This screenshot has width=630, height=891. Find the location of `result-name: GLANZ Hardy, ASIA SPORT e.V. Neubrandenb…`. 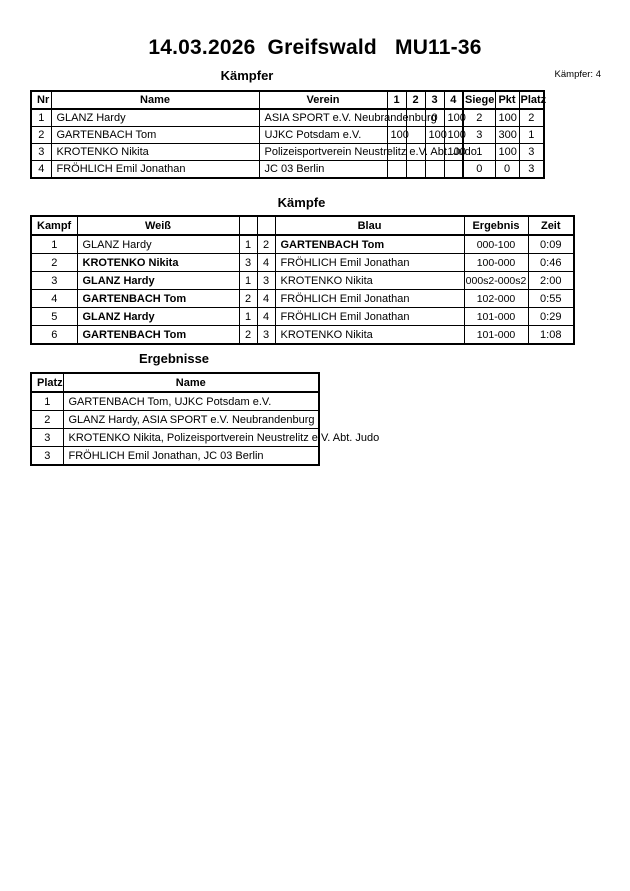

result-name: GLANZ Hardy, ASIA SPORT e.V. Neubrandenb… is located at coordinates (191, 419).